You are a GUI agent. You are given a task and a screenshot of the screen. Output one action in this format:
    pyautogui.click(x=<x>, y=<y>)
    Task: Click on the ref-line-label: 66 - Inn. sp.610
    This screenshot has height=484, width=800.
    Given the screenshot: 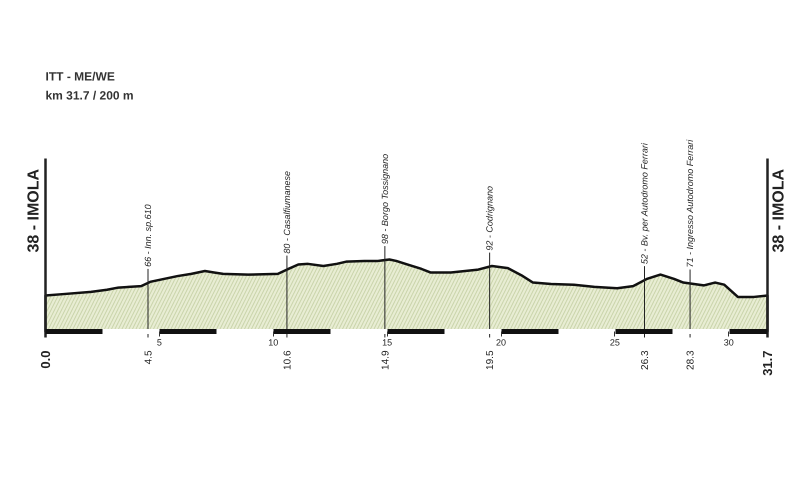 What is the action you would take?
    pyautogui.click(x=147, y=235)
    